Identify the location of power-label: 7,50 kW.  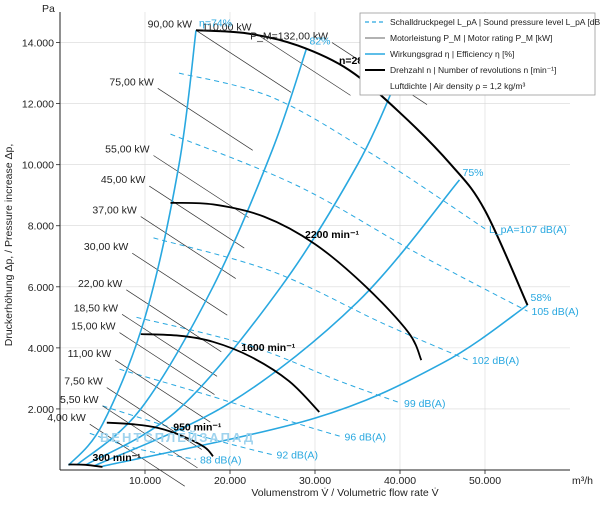
(83, 382).